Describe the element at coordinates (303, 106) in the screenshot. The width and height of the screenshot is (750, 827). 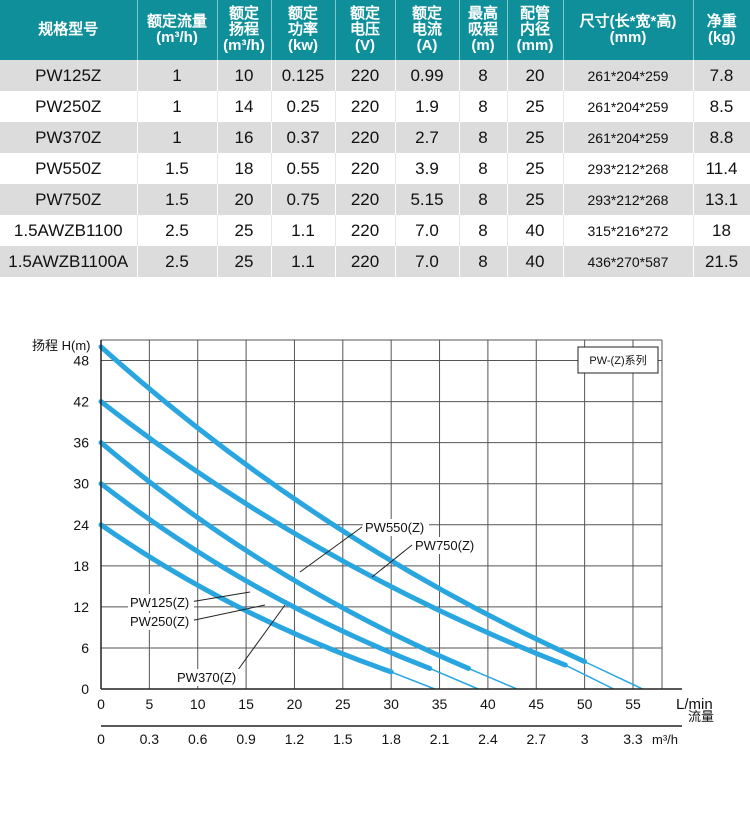
I see `table-cell: 0.25` at that location.